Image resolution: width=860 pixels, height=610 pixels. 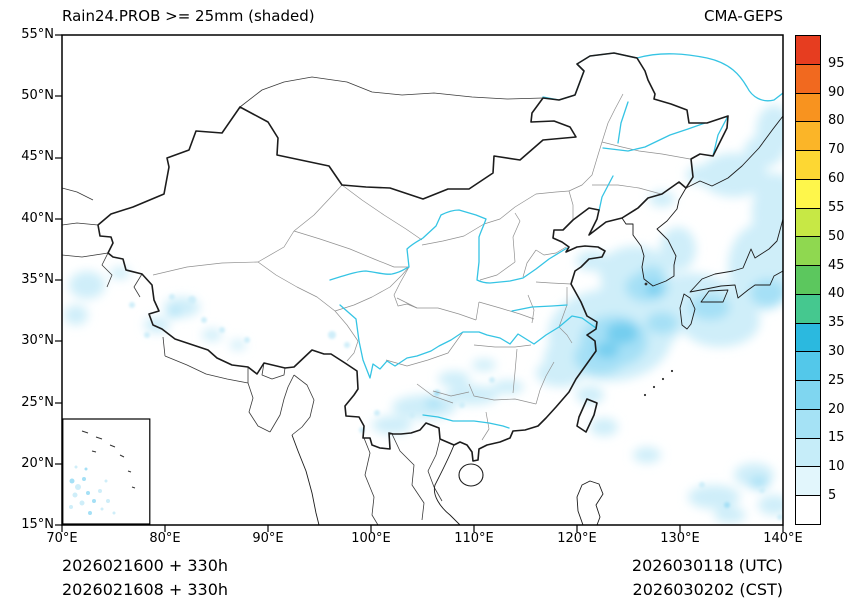 I want to click on colorbar-label: 60, so click(x=836, y=178).